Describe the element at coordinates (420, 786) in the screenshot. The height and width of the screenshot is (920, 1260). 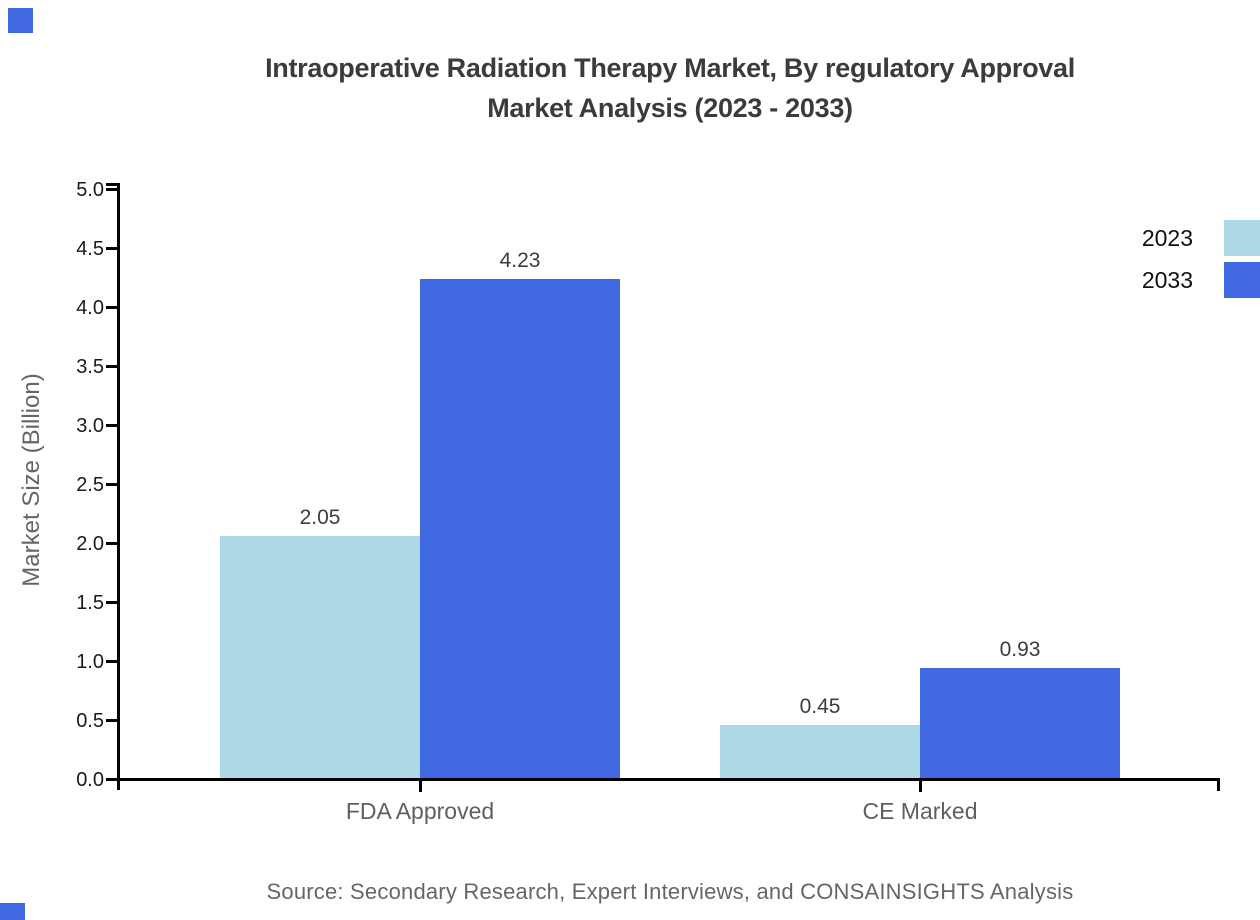
I see `x-tick-fda-approved` at that location.